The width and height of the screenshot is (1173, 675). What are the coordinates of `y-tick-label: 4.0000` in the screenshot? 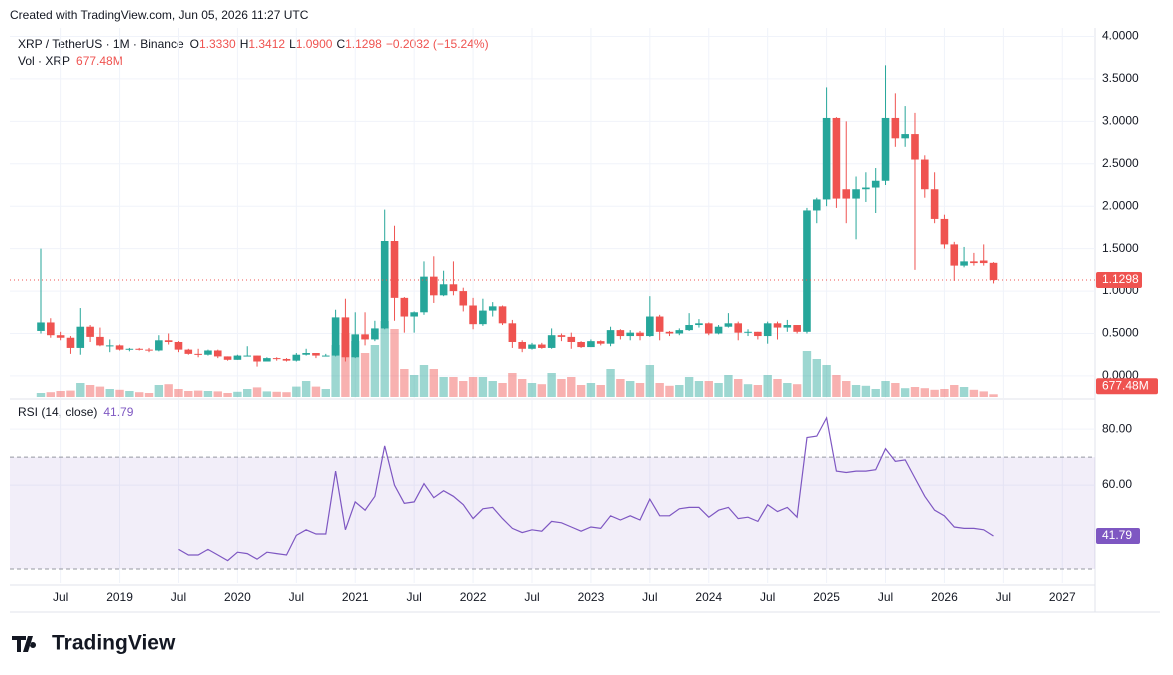 It's located at (1120, 36).